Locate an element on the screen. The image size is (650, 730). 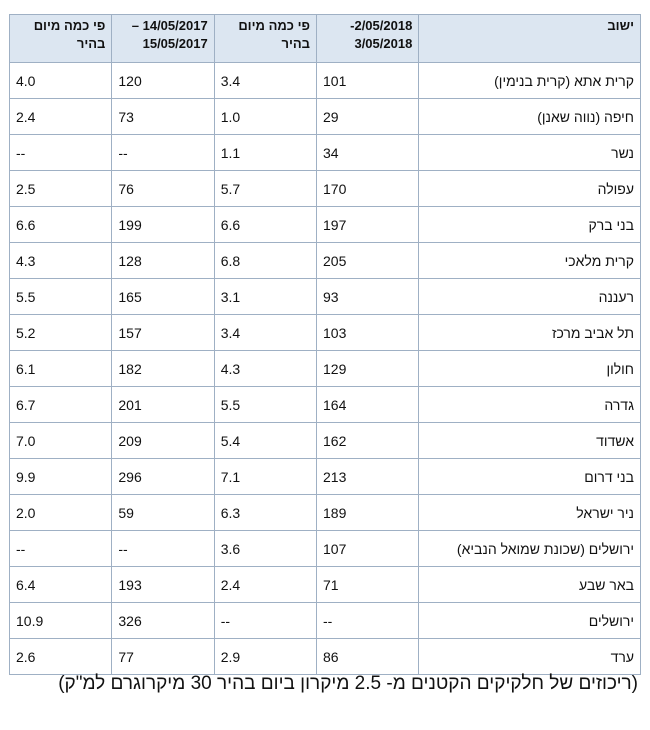
cell-2017-value: 59 is located at coordinates (163, 512).